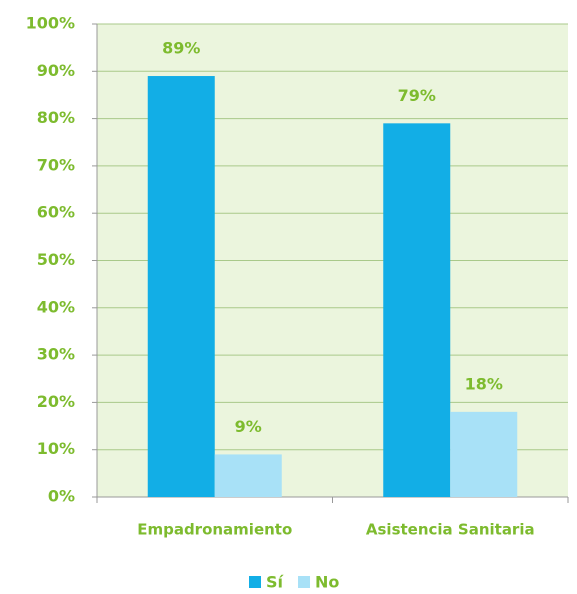 This screenshot has width=577, height=594. I want to click on y-tick-label: 20%, so click(56, 401).